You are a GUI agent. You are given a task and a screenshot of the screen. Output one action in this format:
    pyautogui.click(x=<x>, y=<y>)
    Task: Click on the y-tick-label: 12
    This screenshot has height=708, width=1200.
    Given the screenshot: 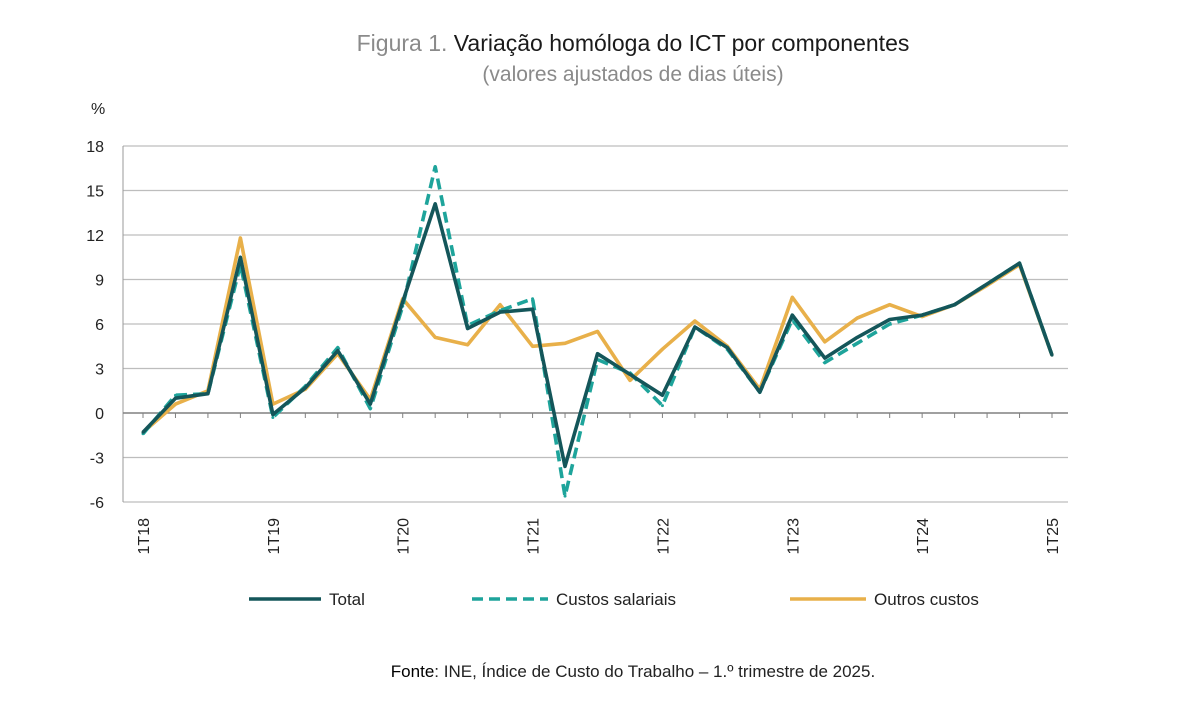 What is the action you would take?
    pyautogui.click(x=95, y=236)
    